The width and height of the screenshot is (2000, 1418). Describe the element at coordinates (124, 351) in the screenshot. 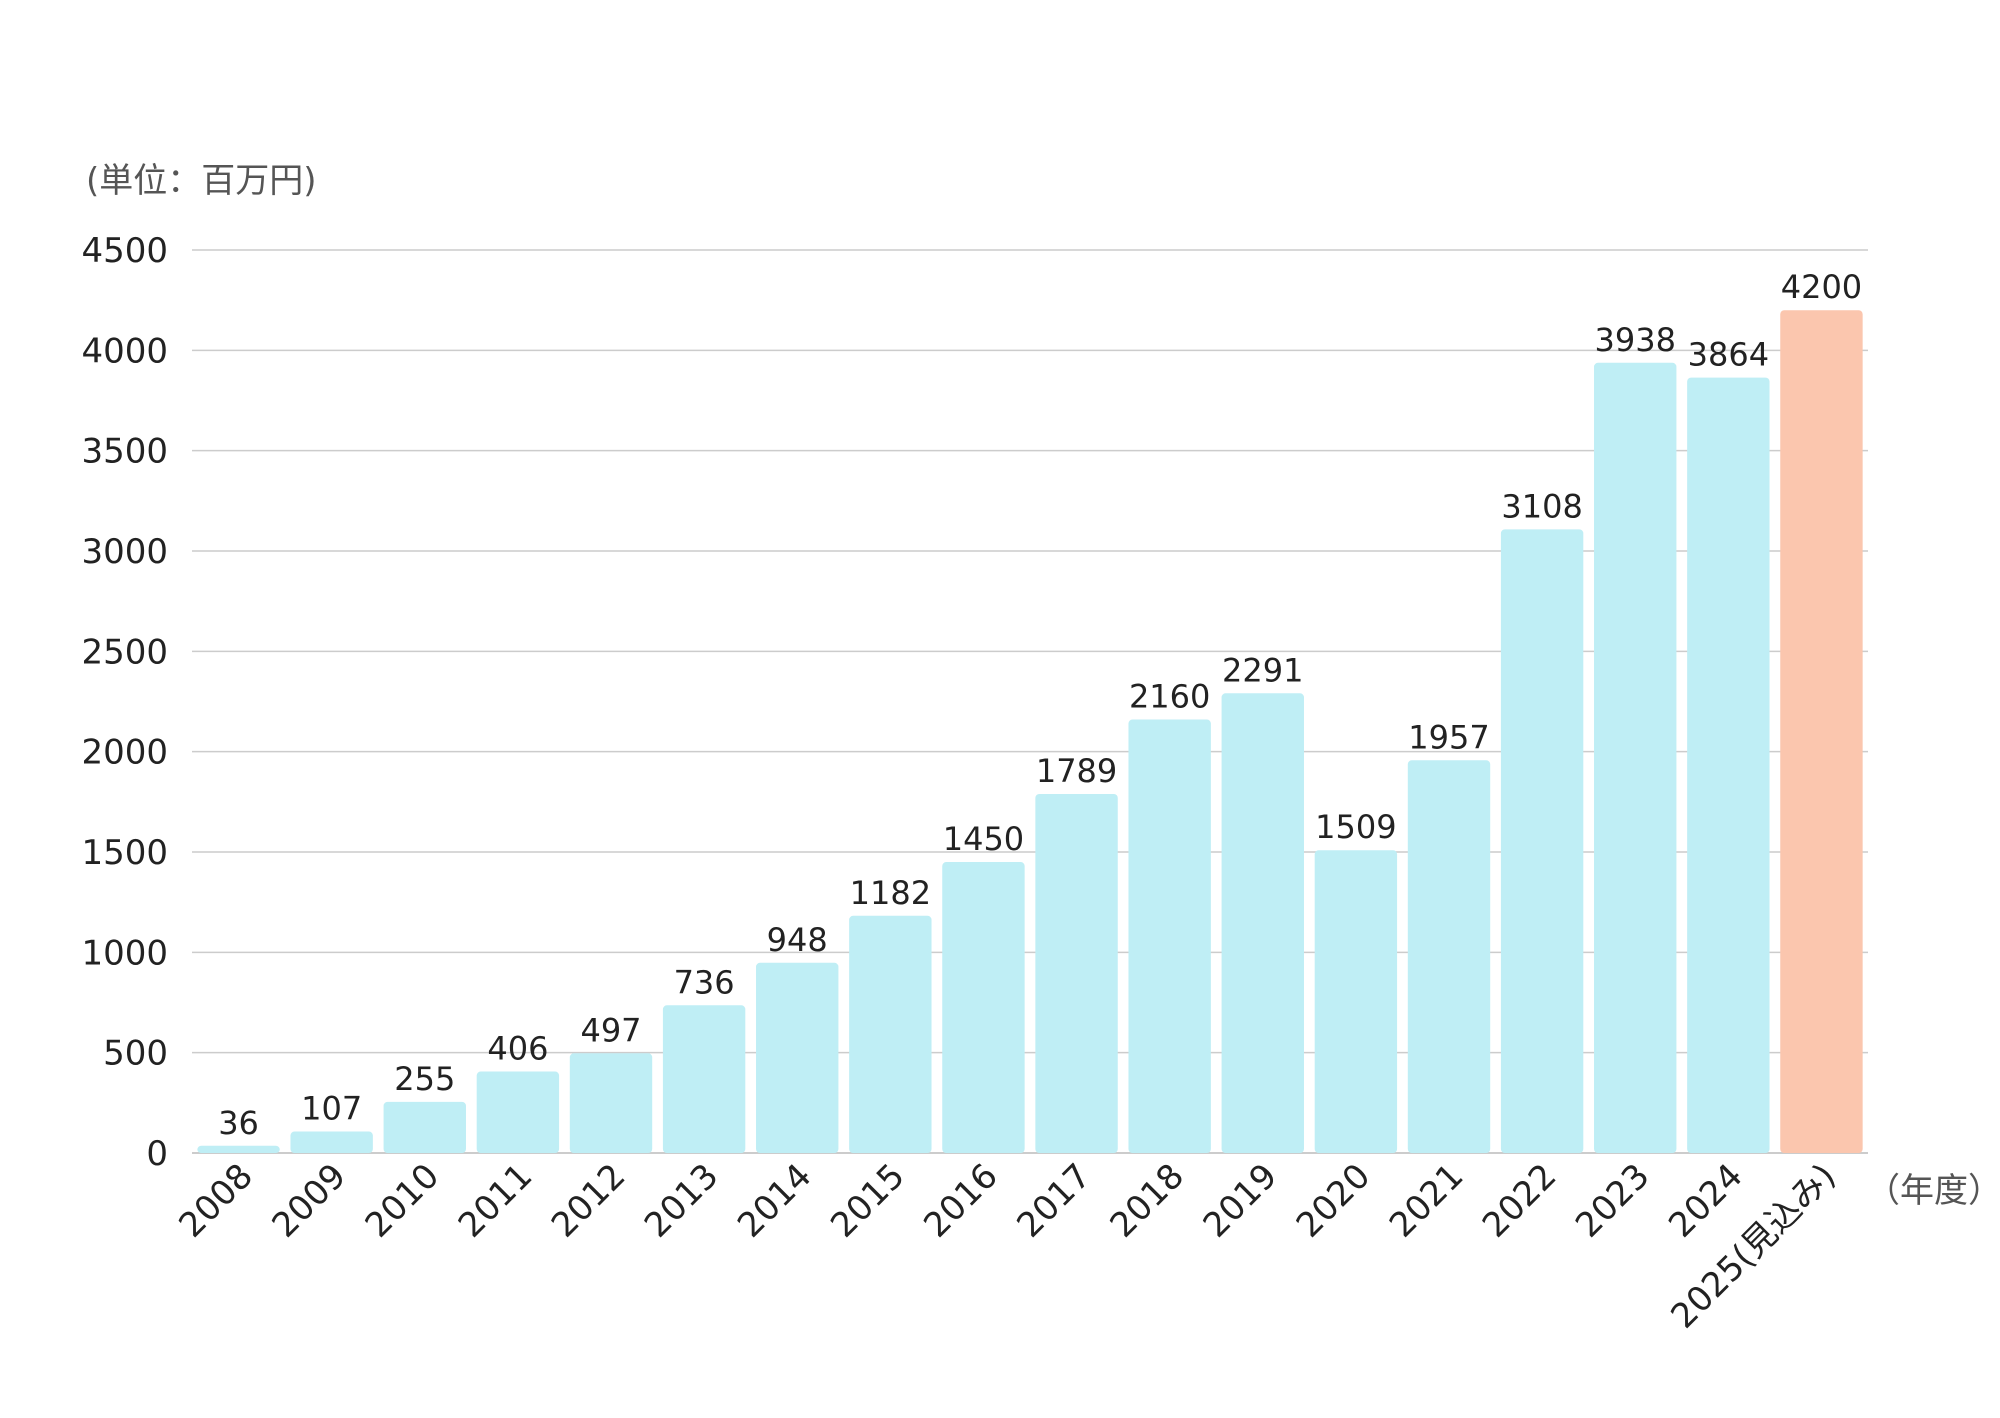

I see `y-tick-label: 4000` at that location.